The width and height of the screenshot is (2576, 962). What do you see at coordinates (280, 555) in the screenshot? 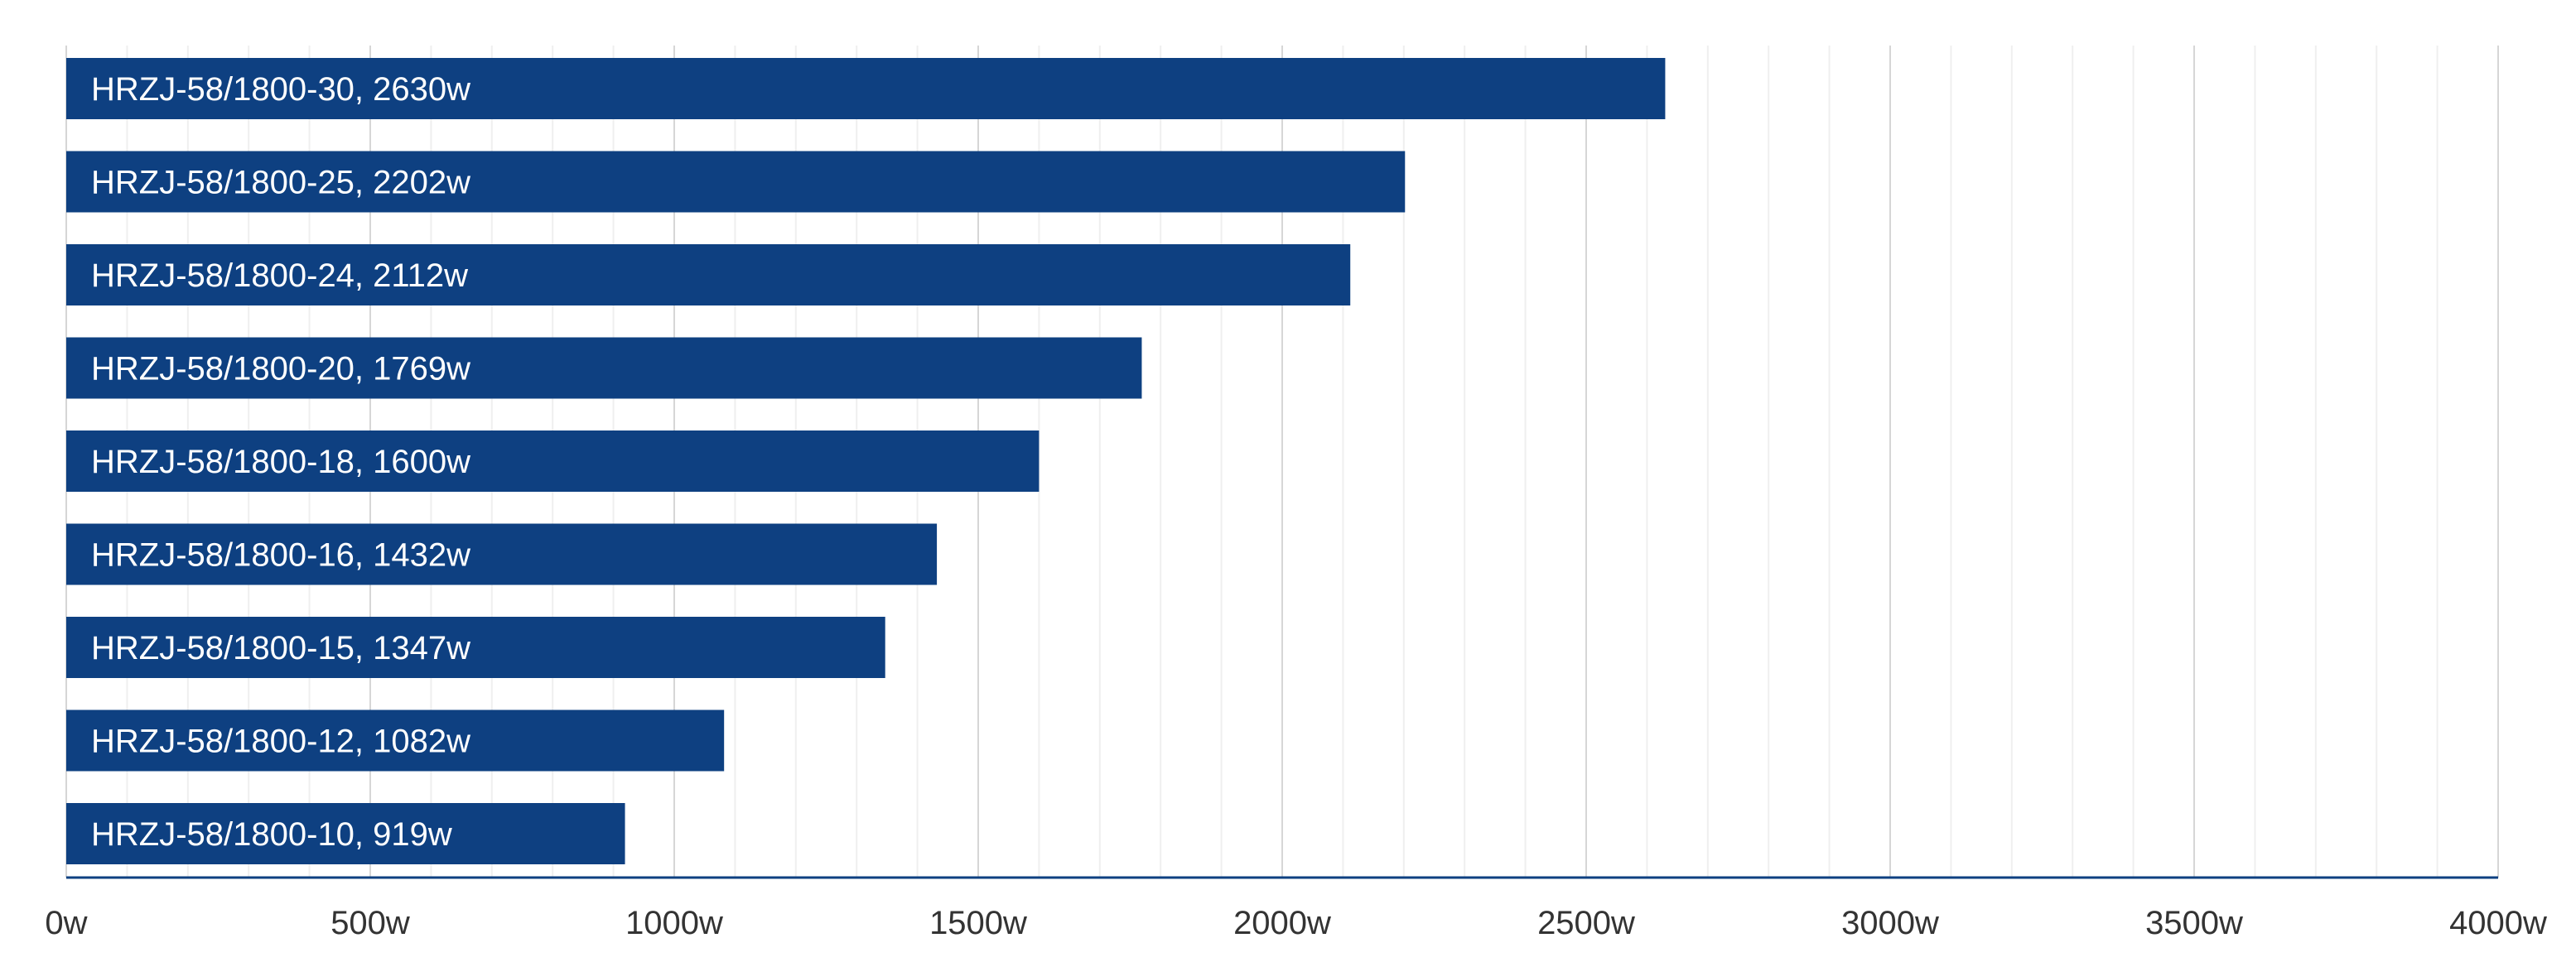
I see `bar-data-label: HRZJ-58/1800-16, 1432w` at bounding box center [280, 555].